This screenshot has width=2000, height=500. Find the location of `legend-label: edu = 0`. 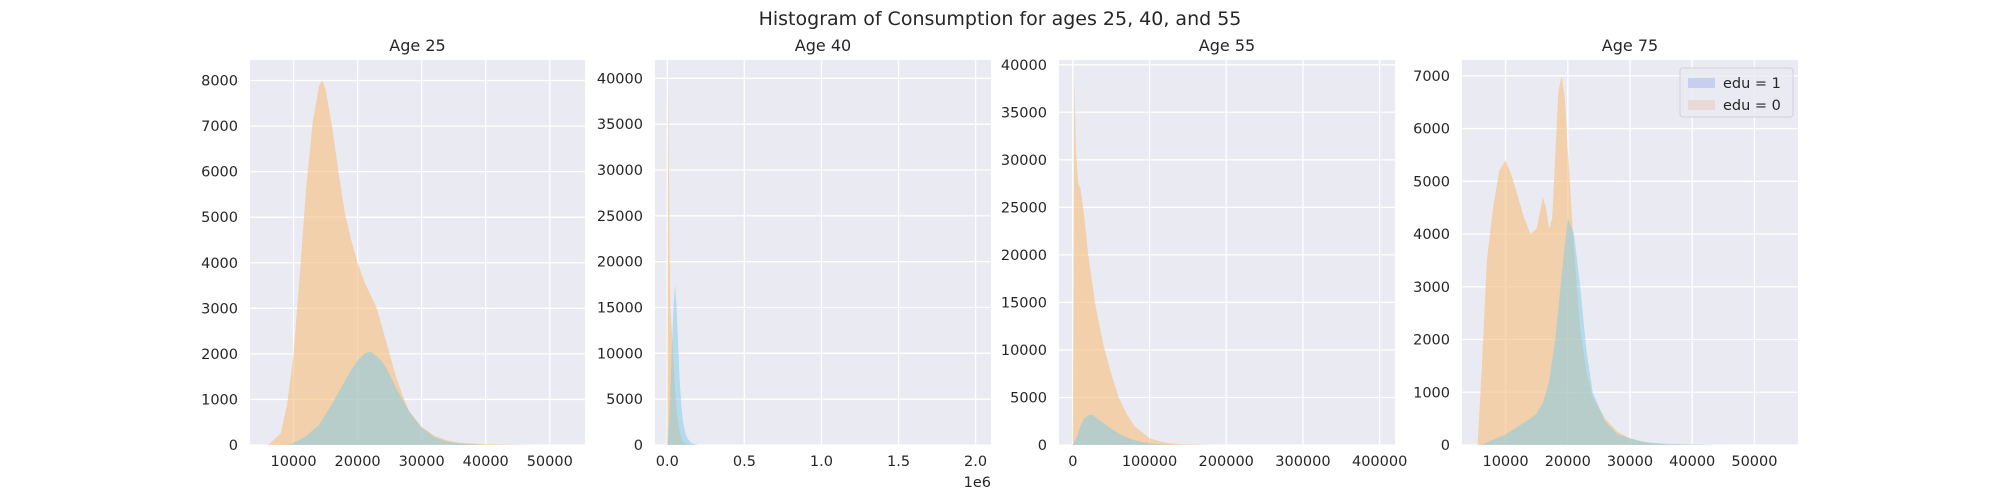

legend-label: edu = 0 is located at coordinates (1752, 106).